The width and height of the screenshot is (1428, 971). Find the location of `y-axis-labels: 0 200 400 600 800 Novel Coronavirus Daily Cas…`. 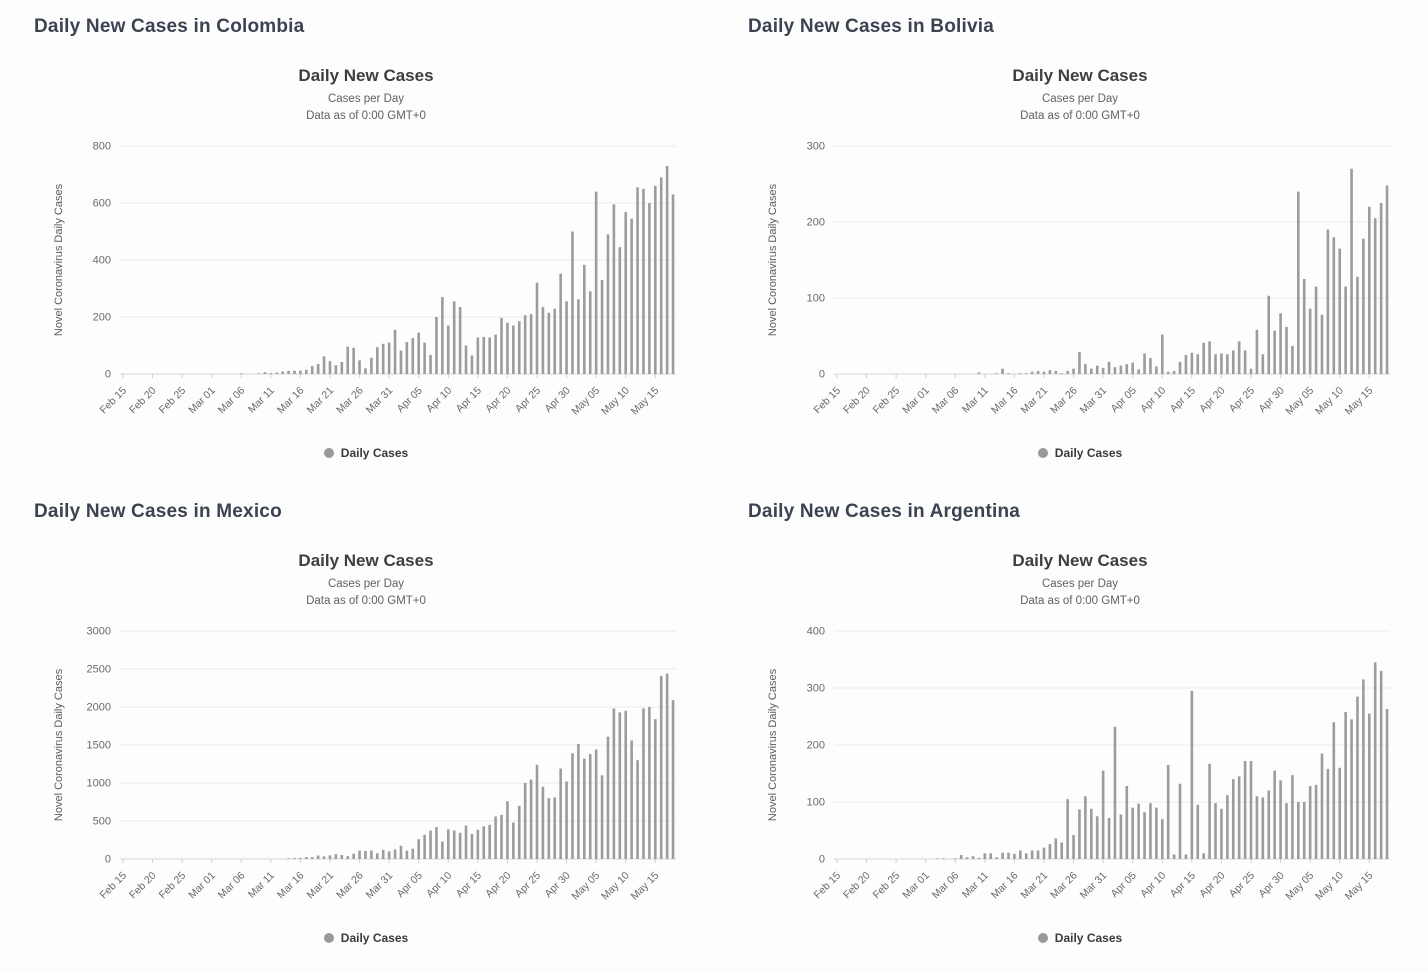

y-axis-labels: 0 200 400 600 800 Novel Coronavirus Daily Cas… is located at coordinates (82, 261).